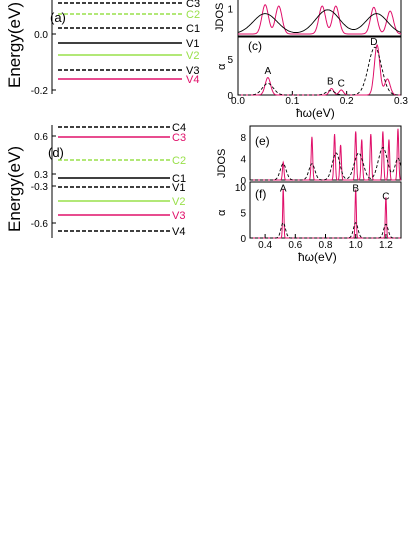  I want to click on ytick-label: -0.6, so click(40, 224).